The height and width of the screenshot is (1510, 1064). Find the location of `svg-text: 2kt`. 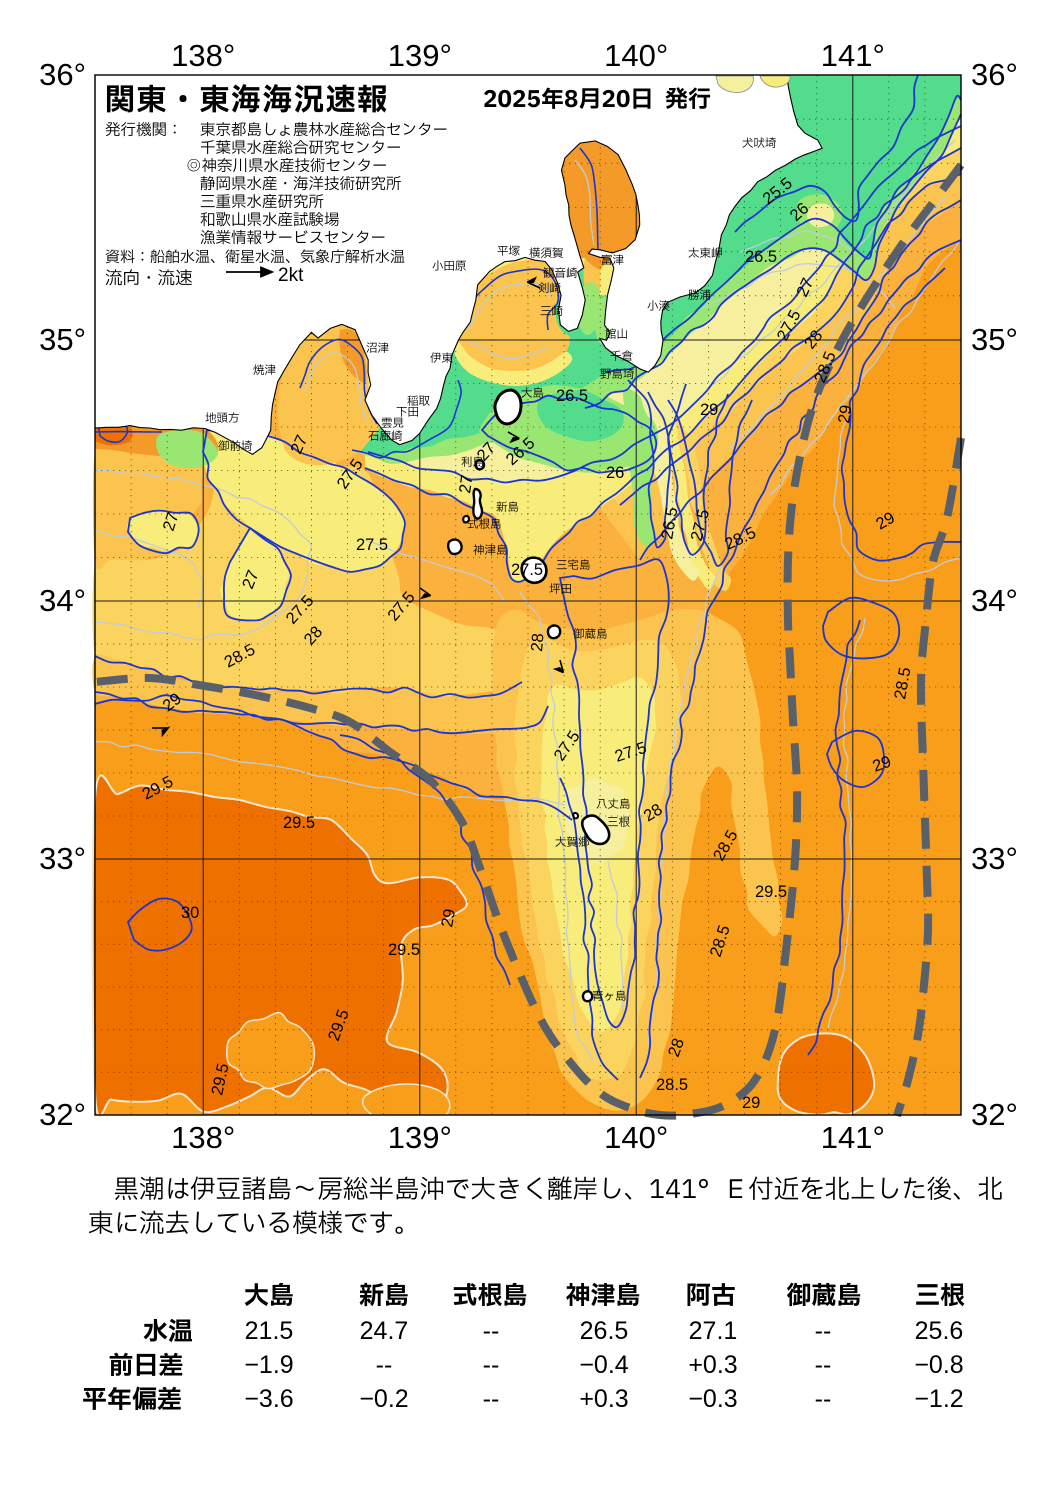

svg-text: 2kt is located at coordinates (291, 275).